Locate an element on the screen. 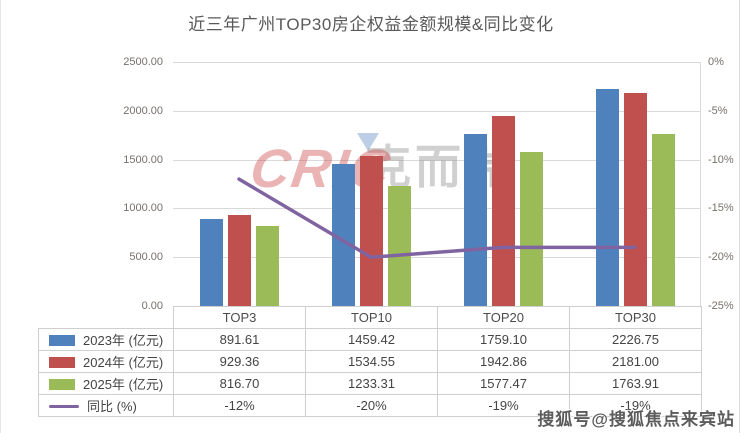 This screenshot has height=433, width=740. series-name: 2023年 (亿元) is located at coordinates (123, 340).